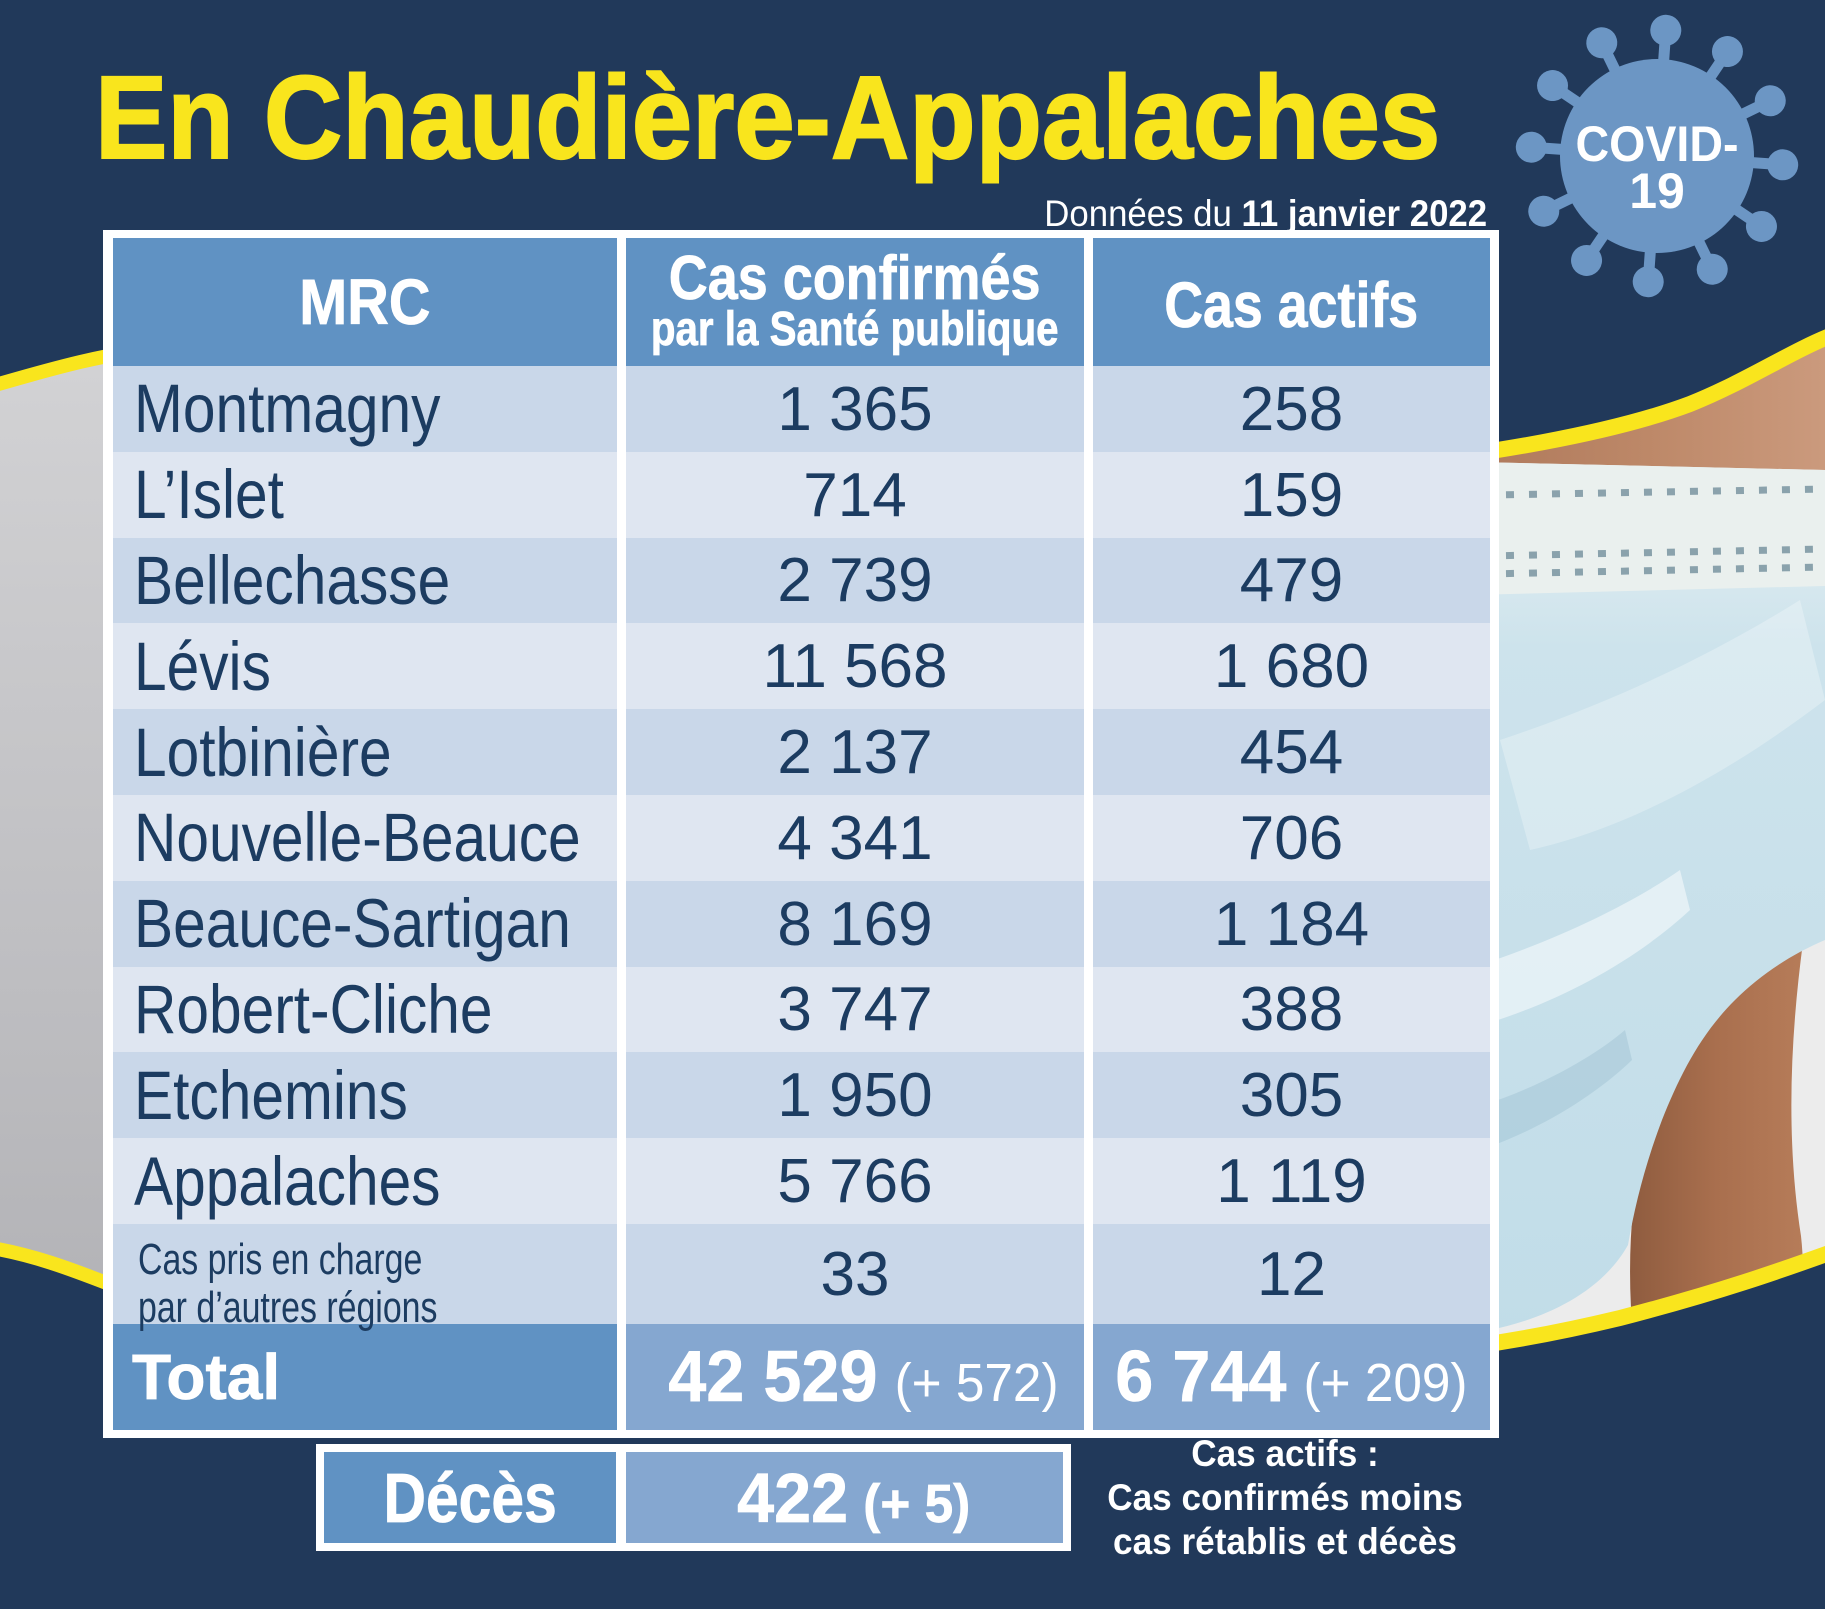  What do you see at coordinates (1657, 191) in the screenshot?
I see `svg-text: 19` at bounding box center [1657, 191].